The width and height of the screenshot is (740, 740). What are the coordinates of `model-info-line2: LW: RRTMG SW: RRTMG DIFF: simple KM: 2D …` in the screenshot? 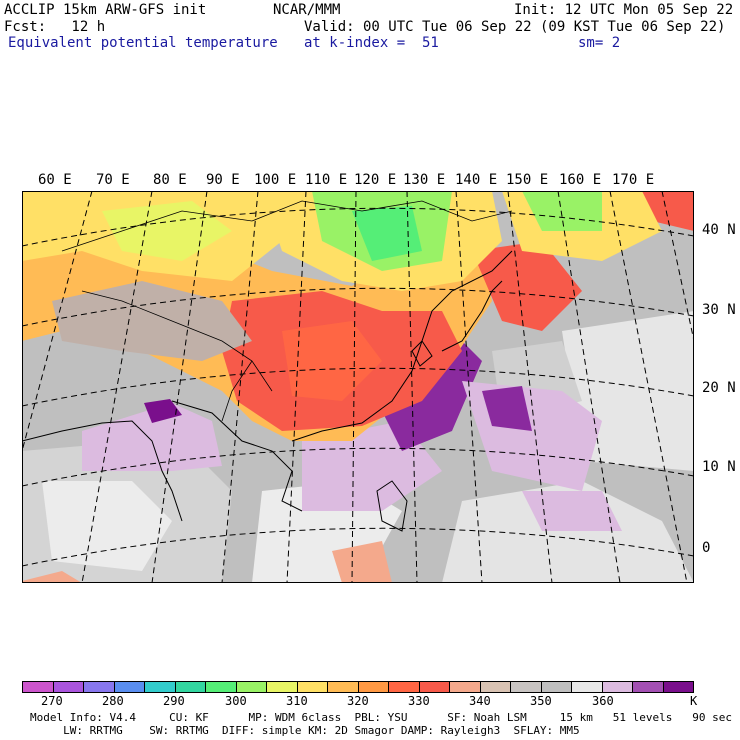 It's located at (305, 730).